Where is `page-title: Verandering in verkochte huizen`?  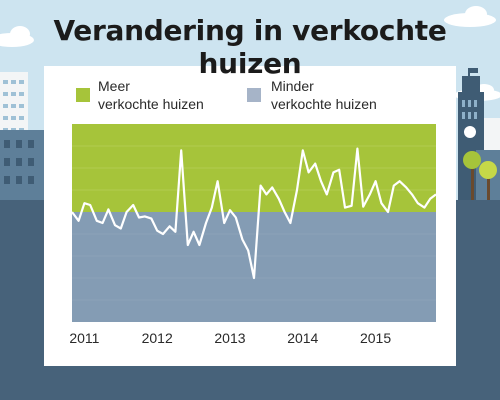
page-title: Verandering in verkochte huizen is located at coordinates (250, 47).